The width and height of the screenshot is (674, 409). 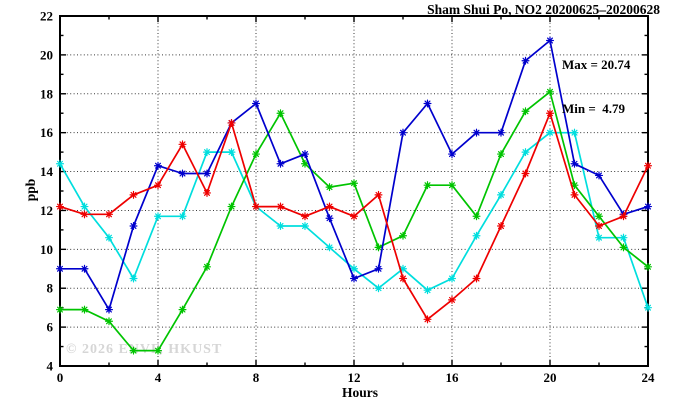 What do you see at coordinates (60, 377) in the screenshot?
I see `x-tick-label-0: 0` at bounding box center [60, 377].